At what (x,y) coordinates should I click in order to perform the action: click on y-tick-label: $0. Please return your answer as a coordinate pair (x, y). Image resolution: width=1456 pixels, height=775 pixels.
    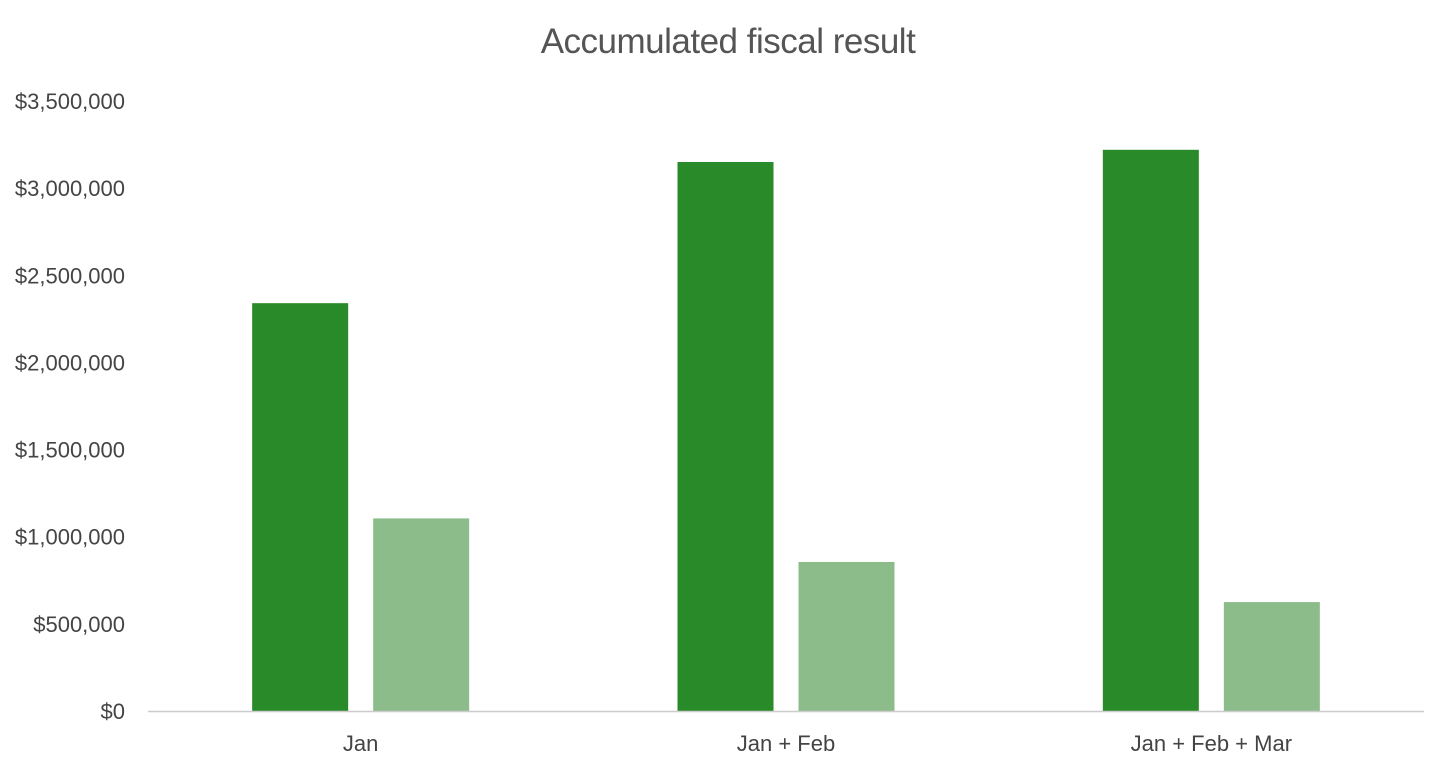
    Looking at the image, I should click on (113, 711).